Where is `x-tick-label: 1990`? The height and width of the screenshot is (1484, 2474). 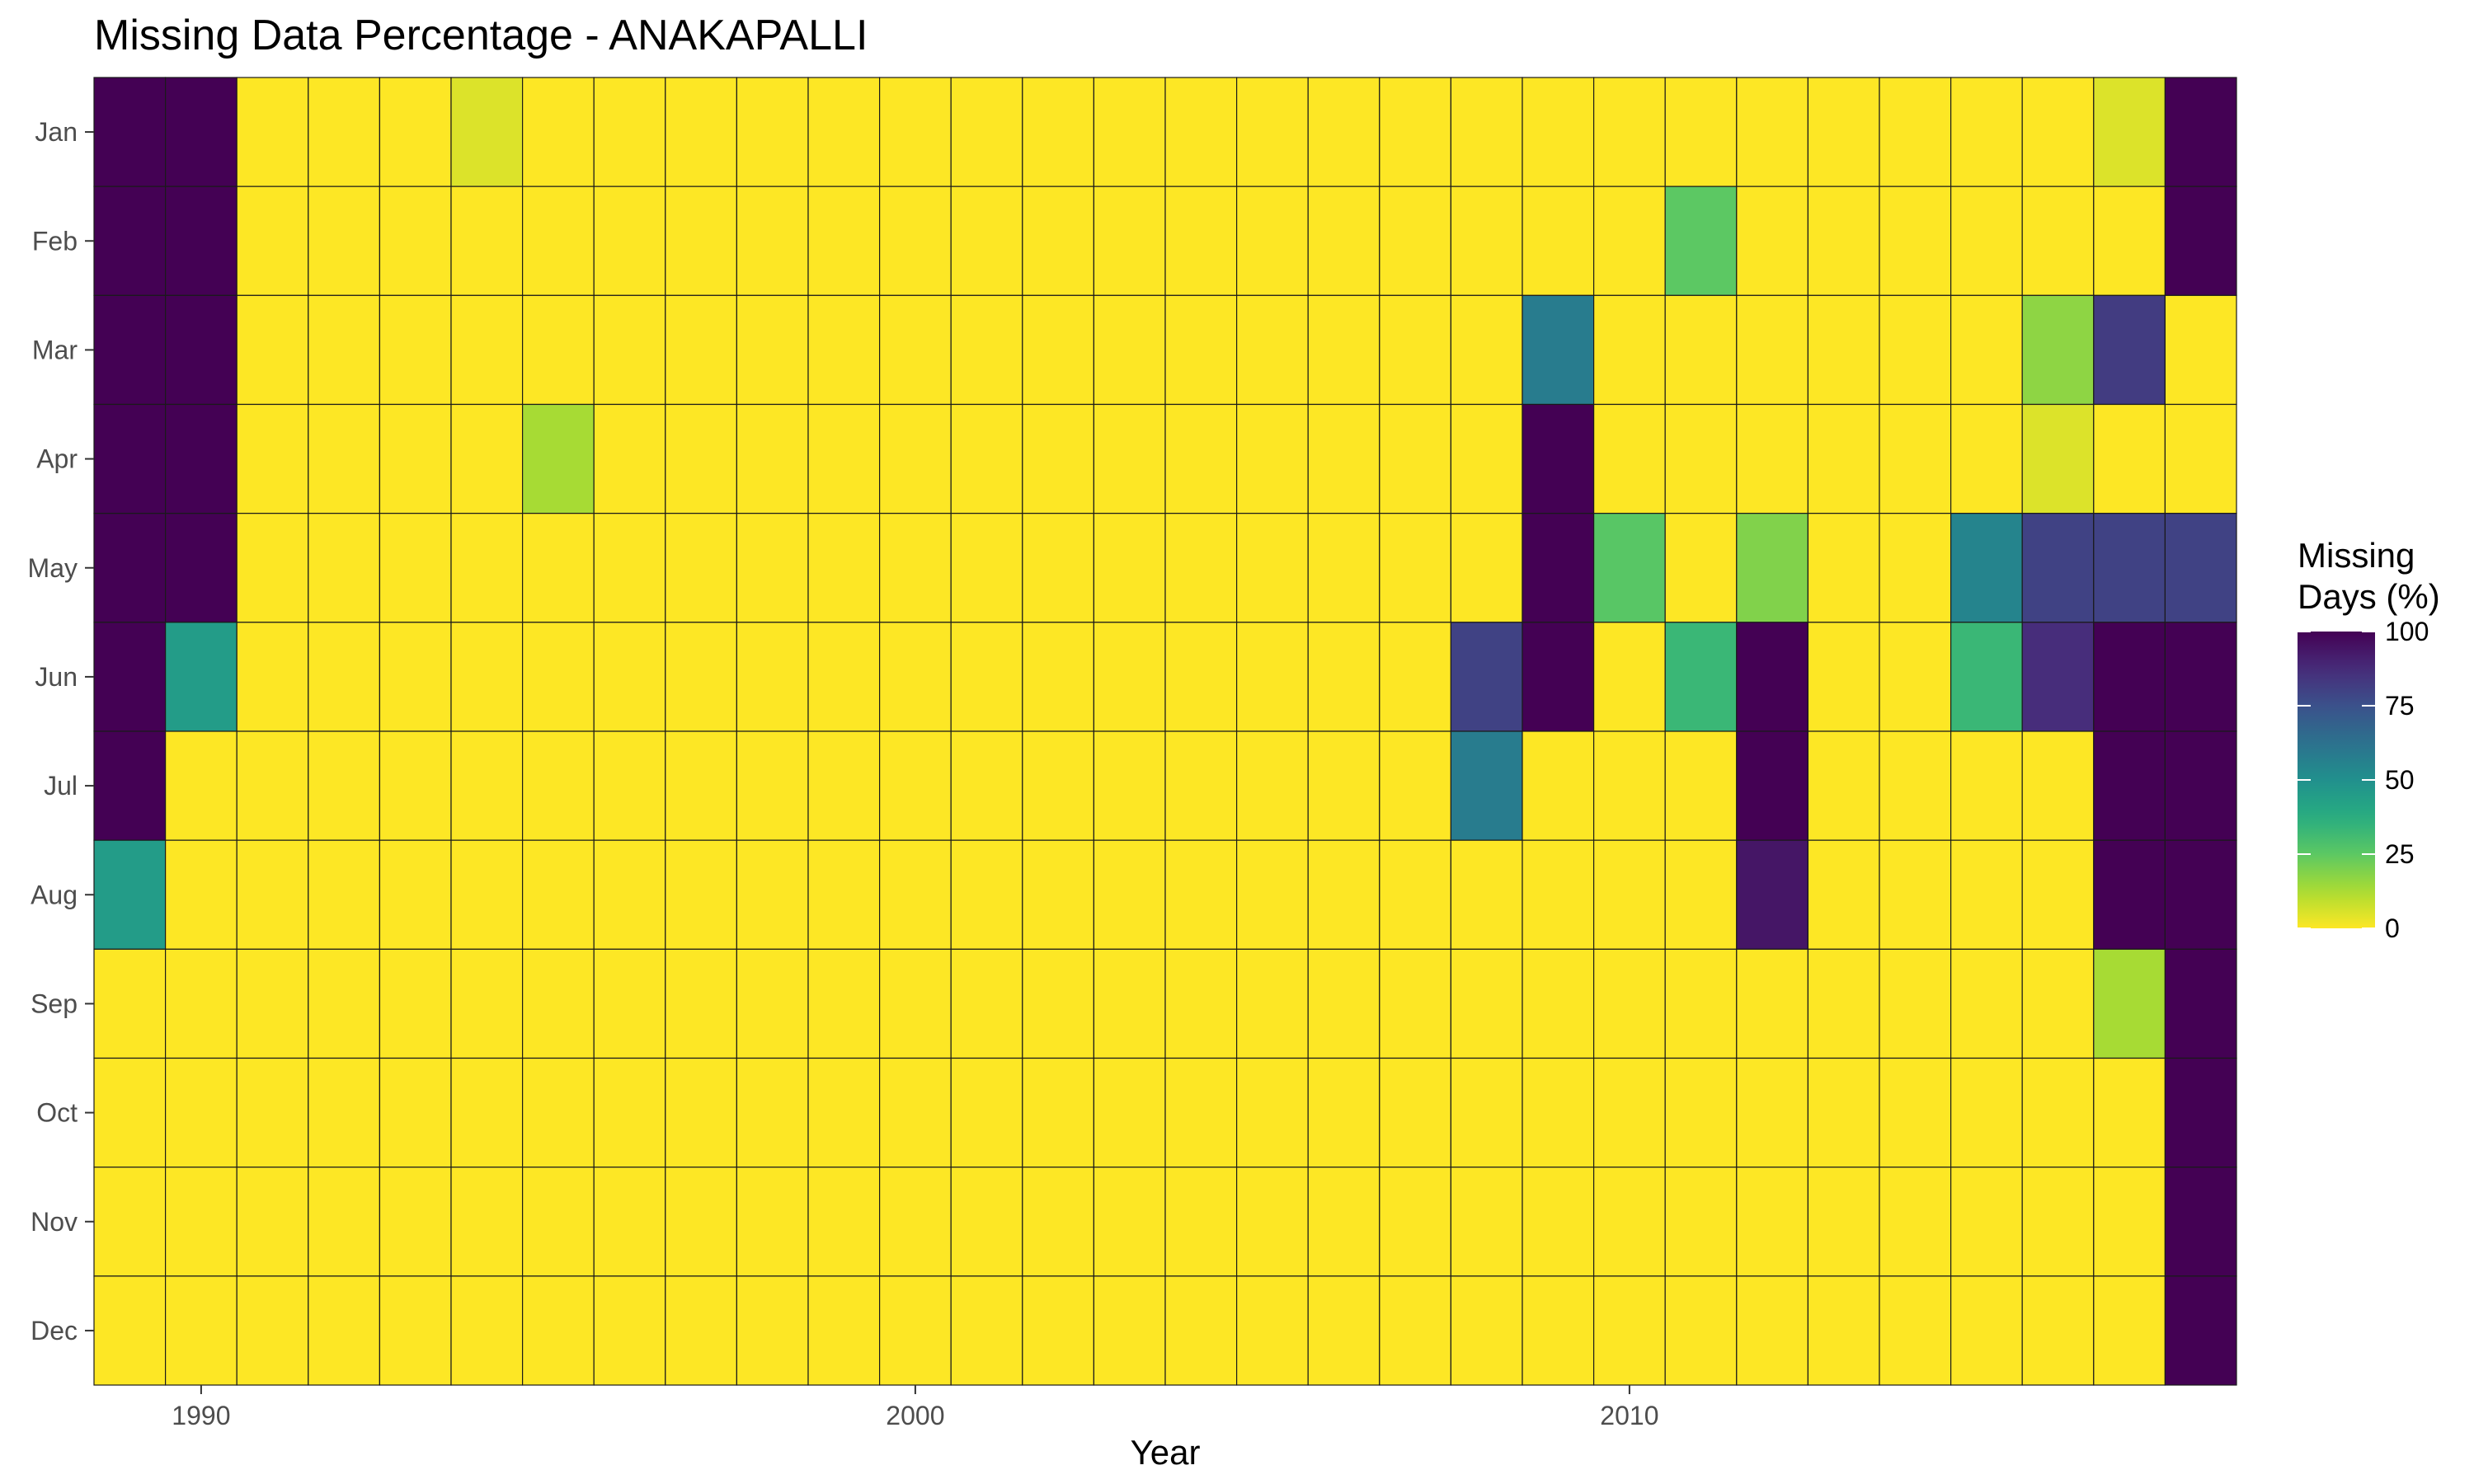 x-tick-label: 1990 is located at coordinates (201, 1415).